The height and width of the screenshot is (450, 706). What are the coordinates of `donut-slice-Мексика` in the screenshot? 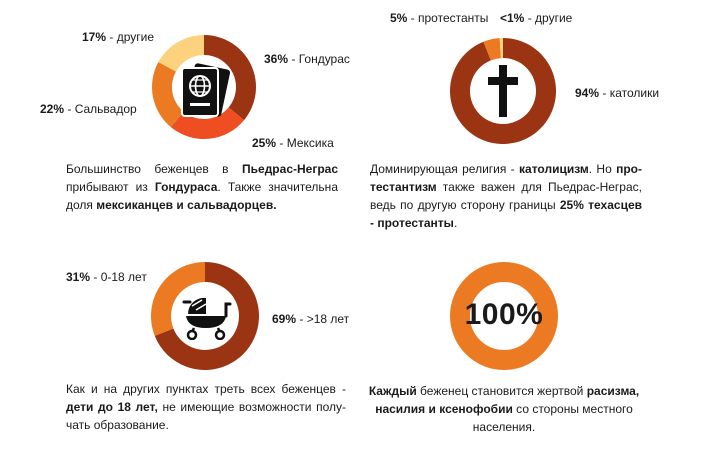 It's located at (207, 123).